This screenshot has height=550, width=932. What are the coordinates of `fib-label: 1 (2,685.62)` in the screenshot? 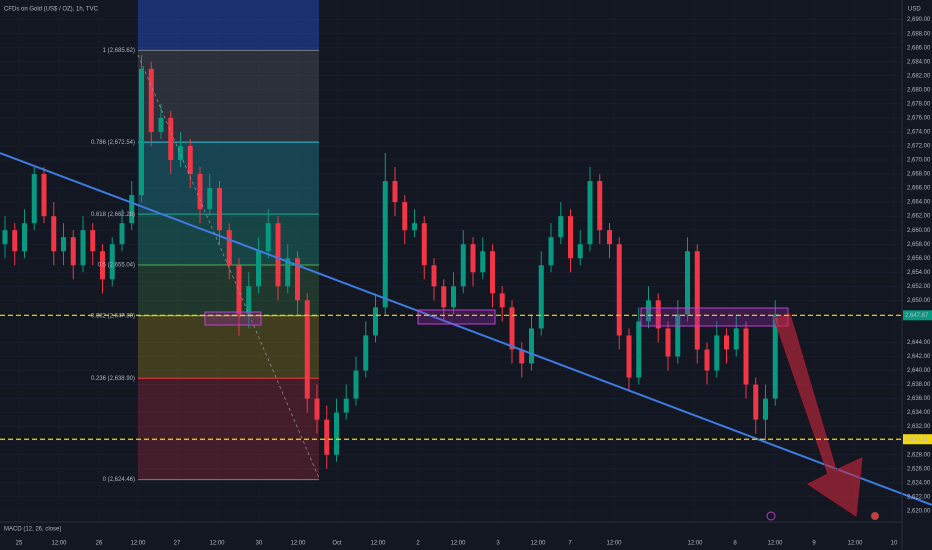 It's located at (119, 51).